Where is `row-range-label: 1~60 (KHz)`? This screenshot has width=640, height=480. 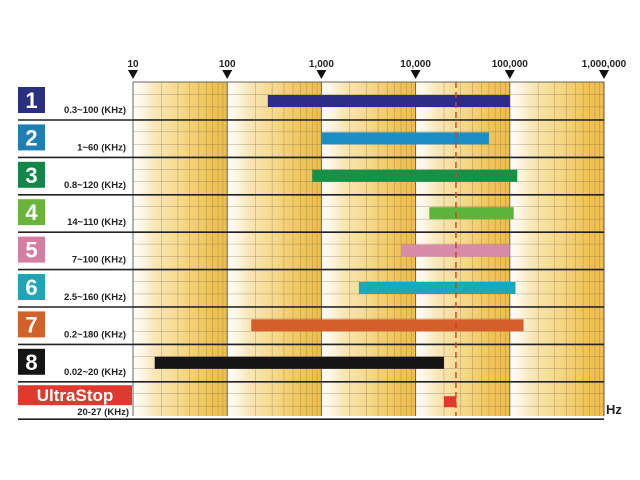
row-range-label: 1~60 (KHz) is located at coordinates (101, 147).